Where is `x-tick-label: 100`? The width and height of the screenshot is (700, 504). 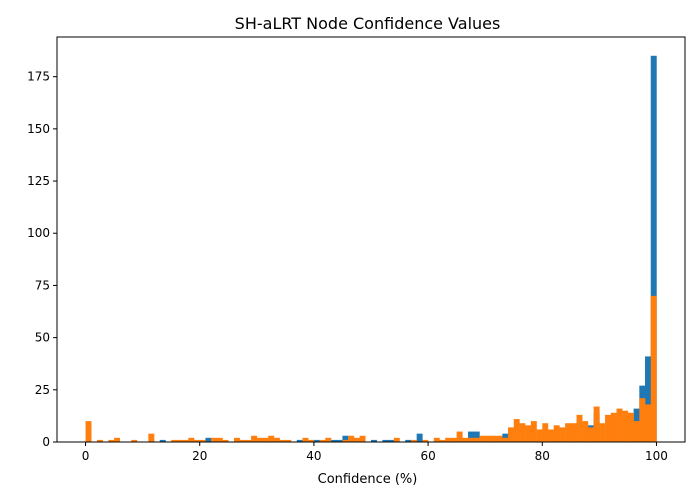
x-tick-label: 100 is located at coordinates (656, 456).